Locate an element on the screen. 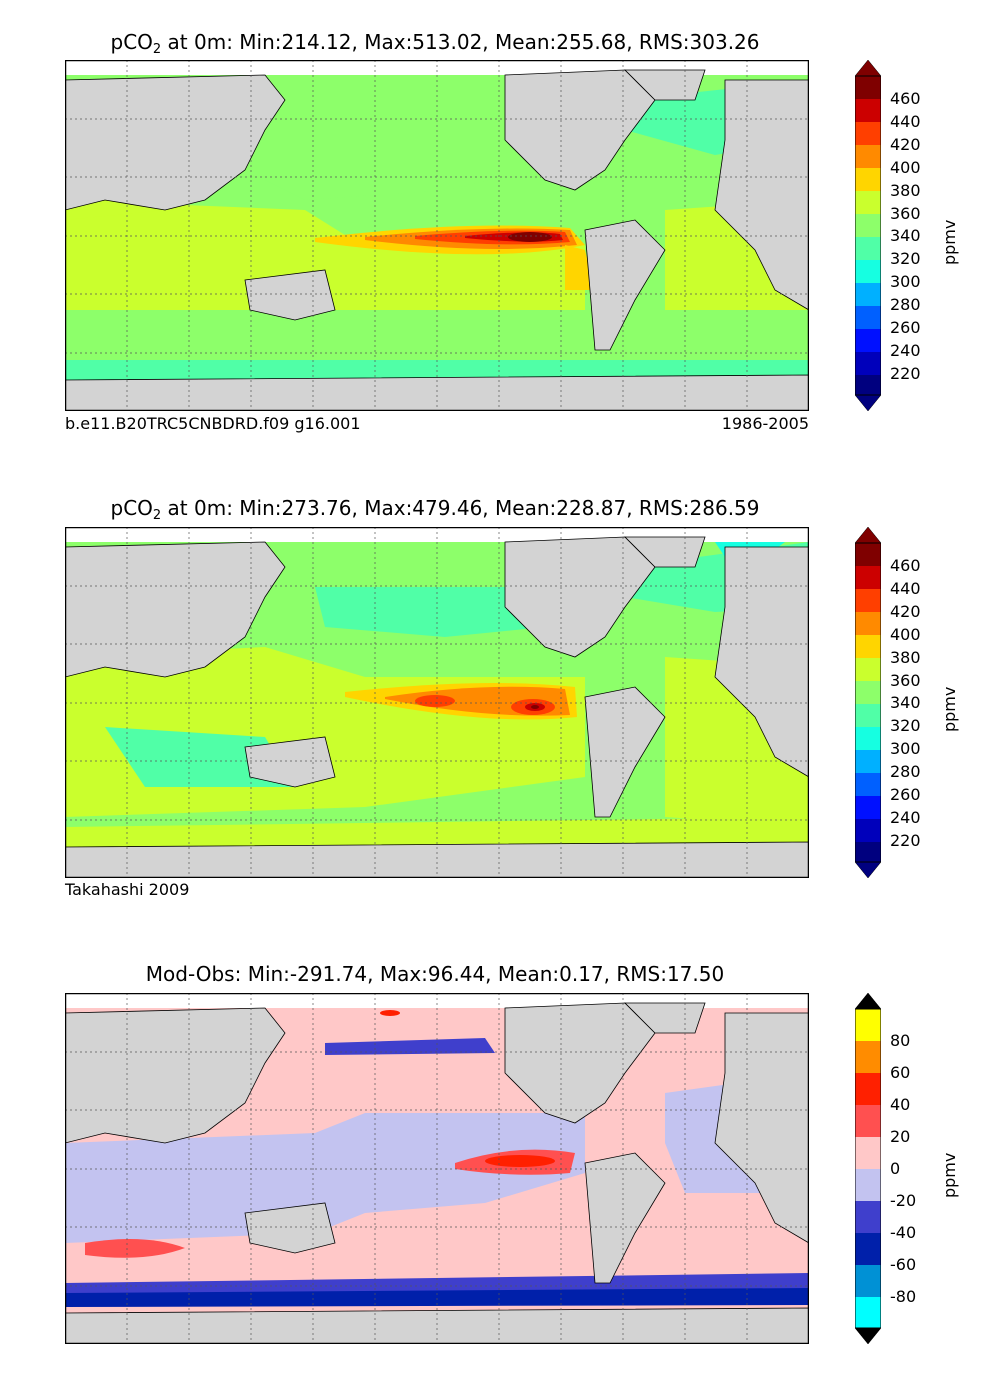 The width and height of the screenshot is (988, 1374). panel2-colorbar-tick: 360 is located at coordinates (905, 680).